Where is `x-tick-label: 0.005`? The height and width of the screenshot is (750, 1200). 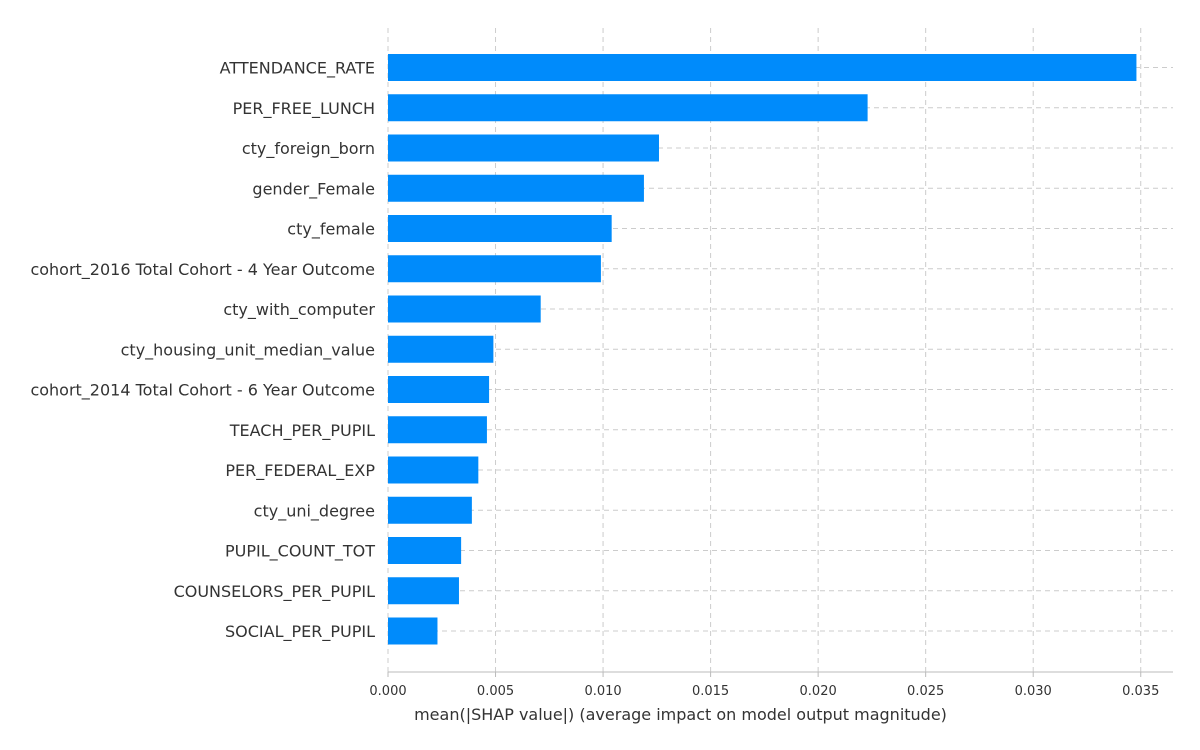
x-tick-label: 0.005 is located at coordinates (495, 691).